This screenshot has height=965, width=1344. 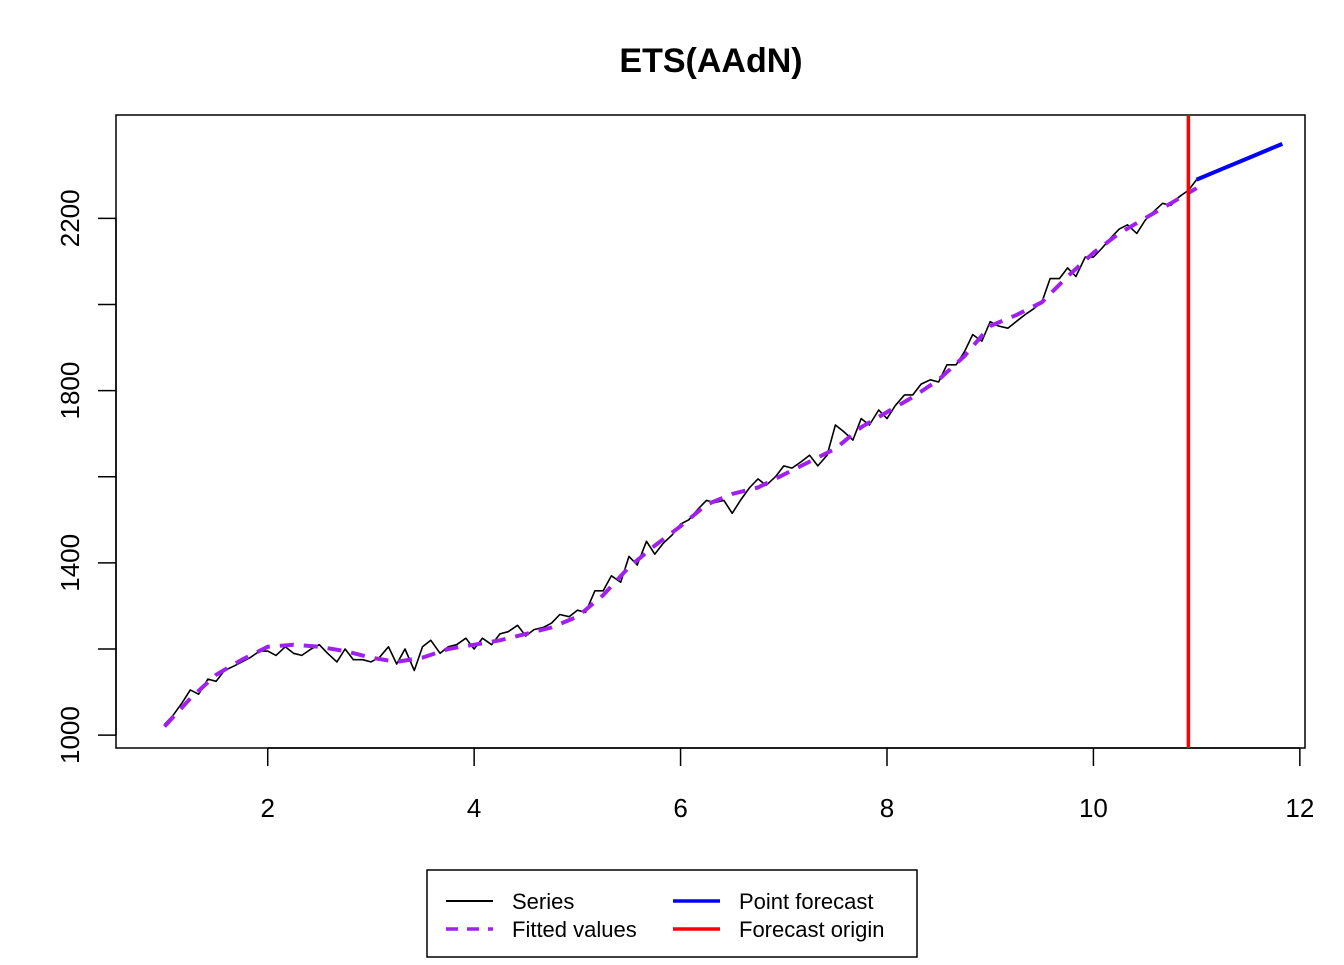 I want to click on x-axis: 2 4 6 8 10 12, so click(x=787, y=785).